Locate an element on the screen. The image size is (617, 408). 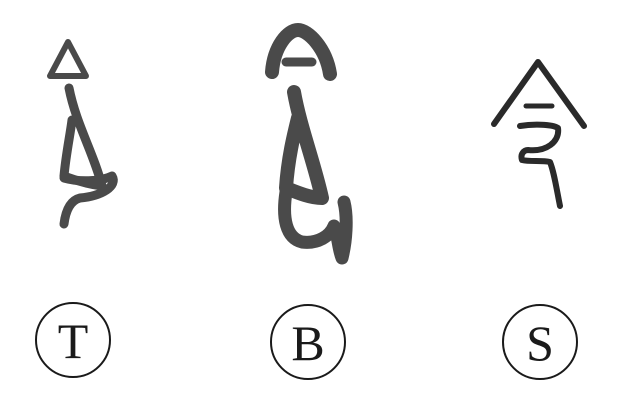
glyph-s-icon is located at coordinates (539, 134).